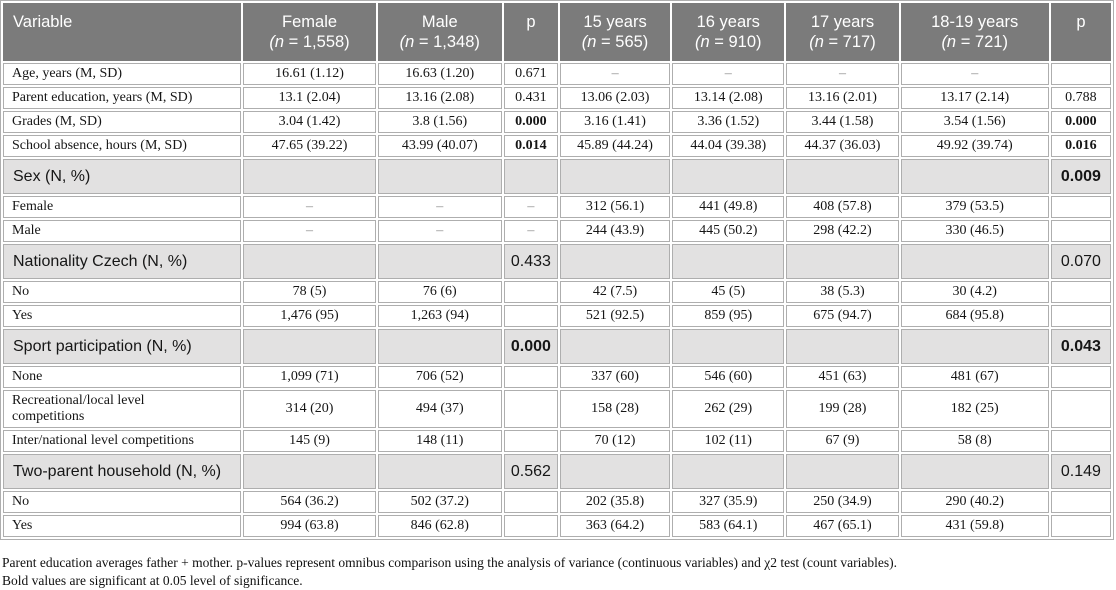  I want to click on table-cell: 13.1 (2.04), so click(309, 98).